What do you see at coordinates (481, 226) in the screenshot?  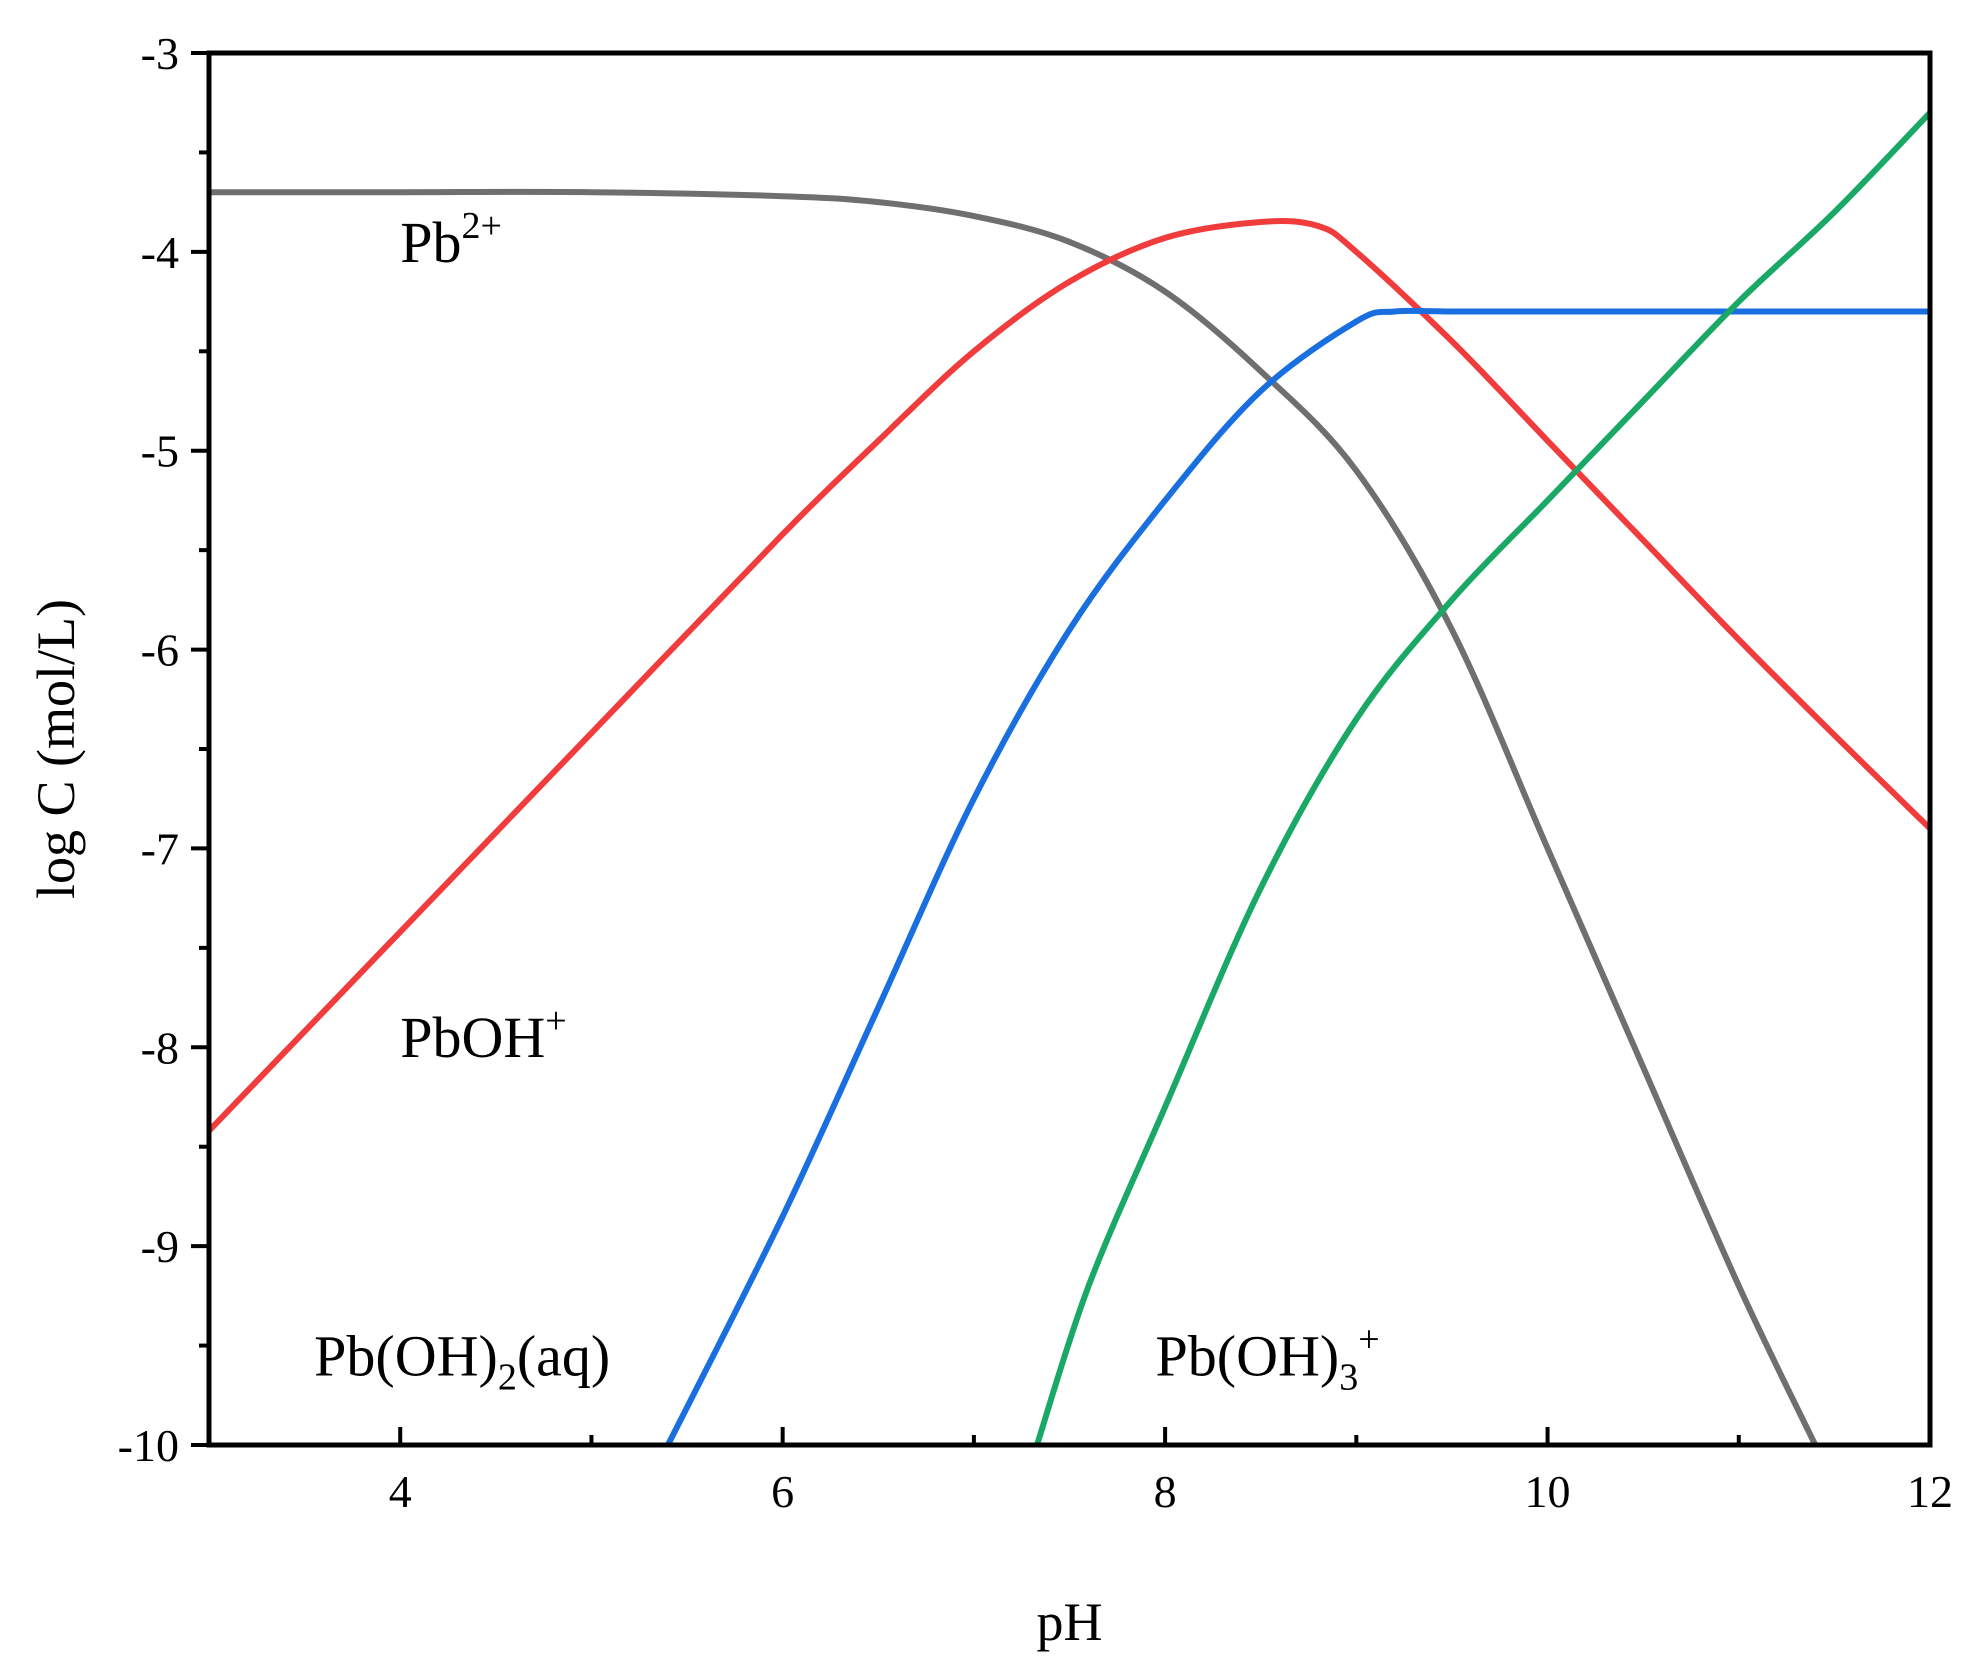 I see `species-label-sup: 2+` at bounding box center [481, 226].